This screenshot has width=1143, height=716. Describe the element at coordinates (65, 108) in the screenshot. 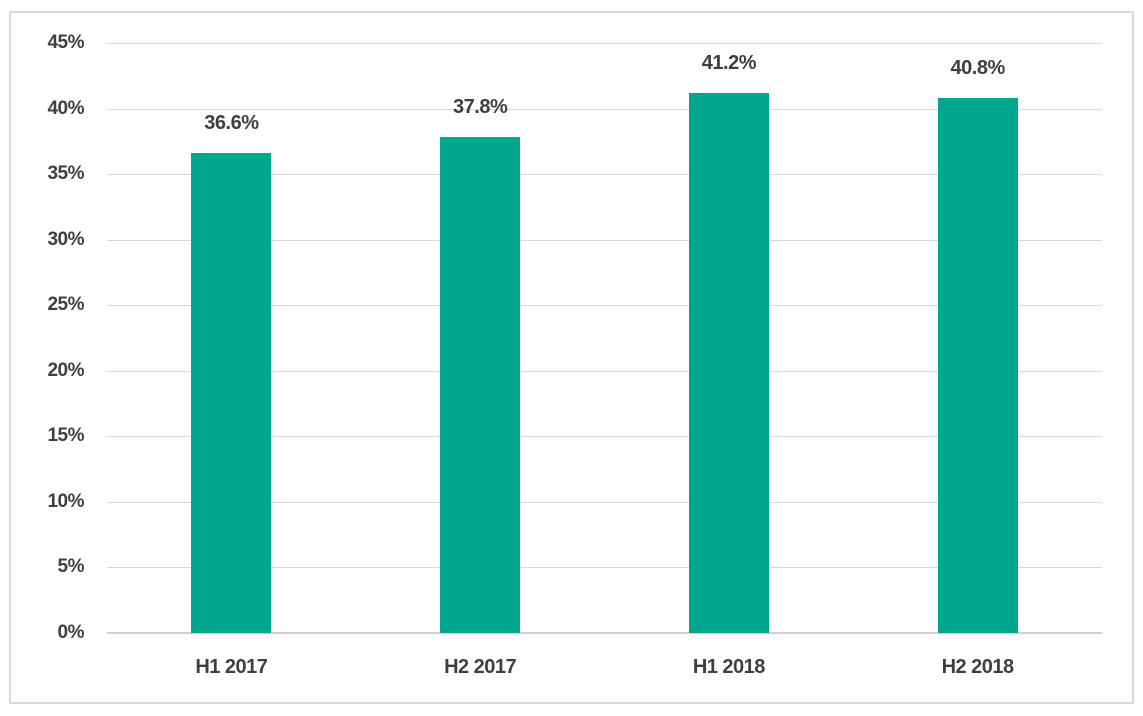

I see `y-tick-label: 40%` at that location.